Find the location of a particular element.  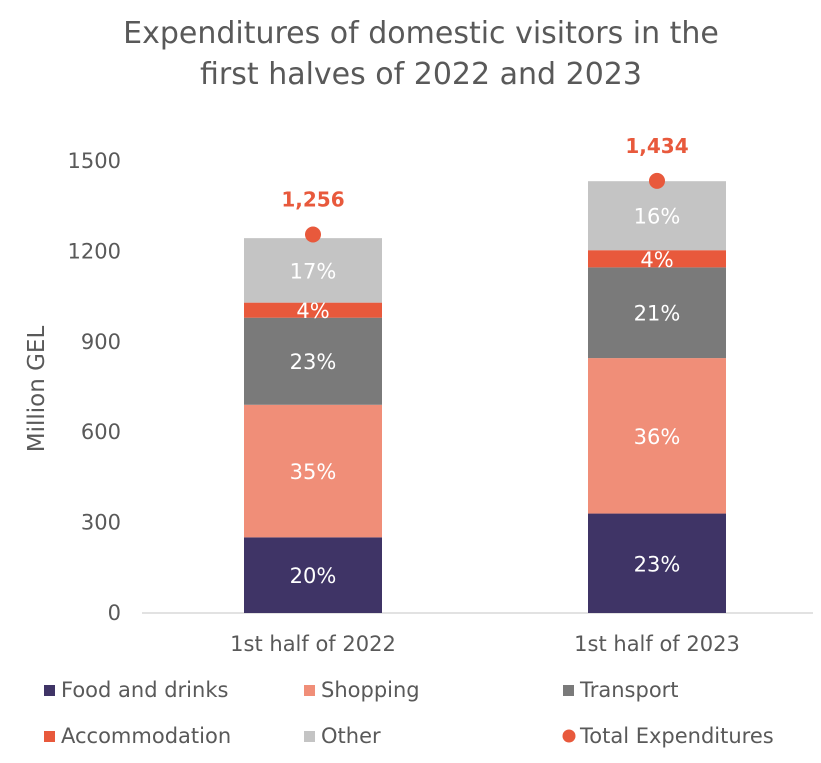

x-tick-label: 1st half of 2023 is located at coordinates (657, 644).